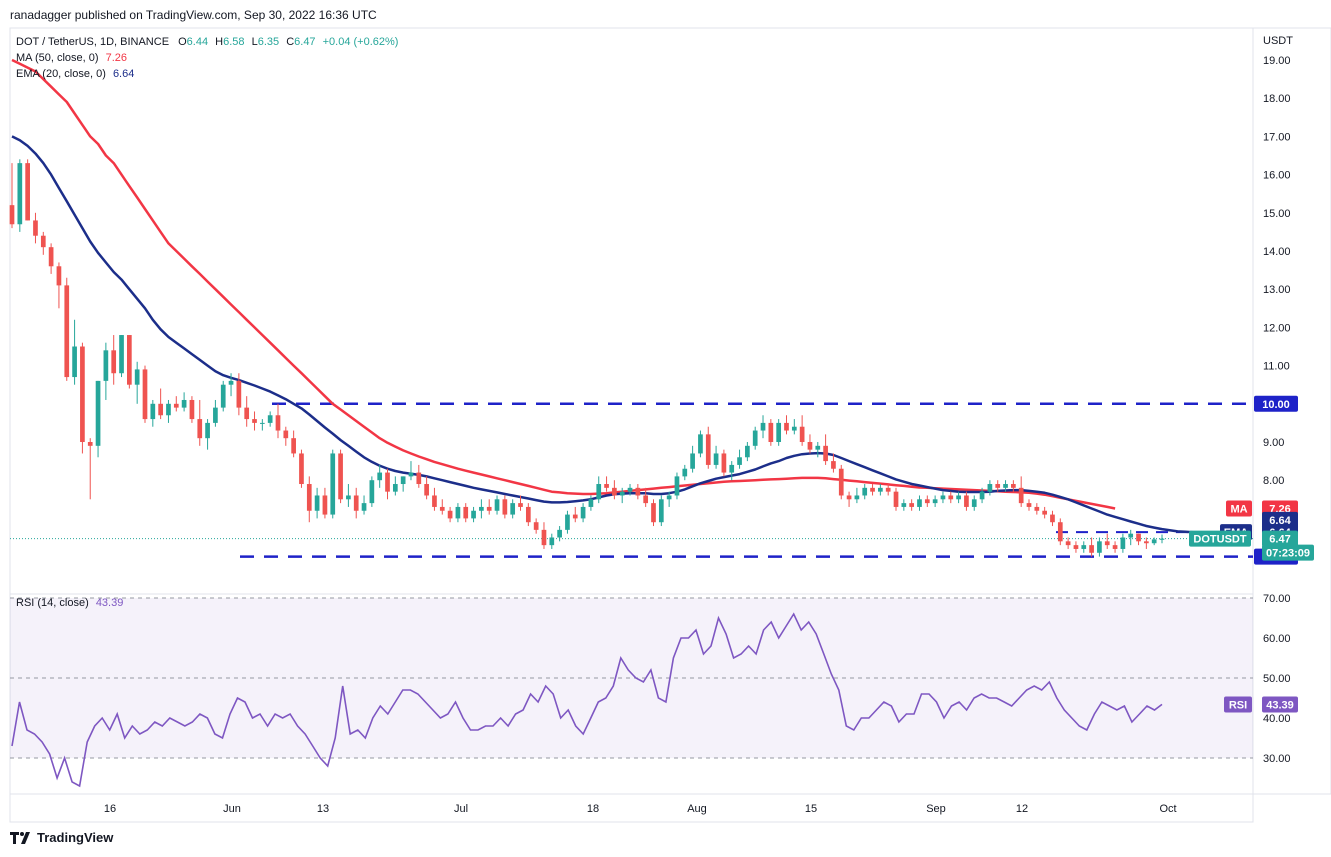 This screenshot has height=857, width=1331. What do you see at coordinates (1280, 519) in the screenshot?
I see `ema-value-tag-upper: 6.64` at bounding box center [1280, 519].